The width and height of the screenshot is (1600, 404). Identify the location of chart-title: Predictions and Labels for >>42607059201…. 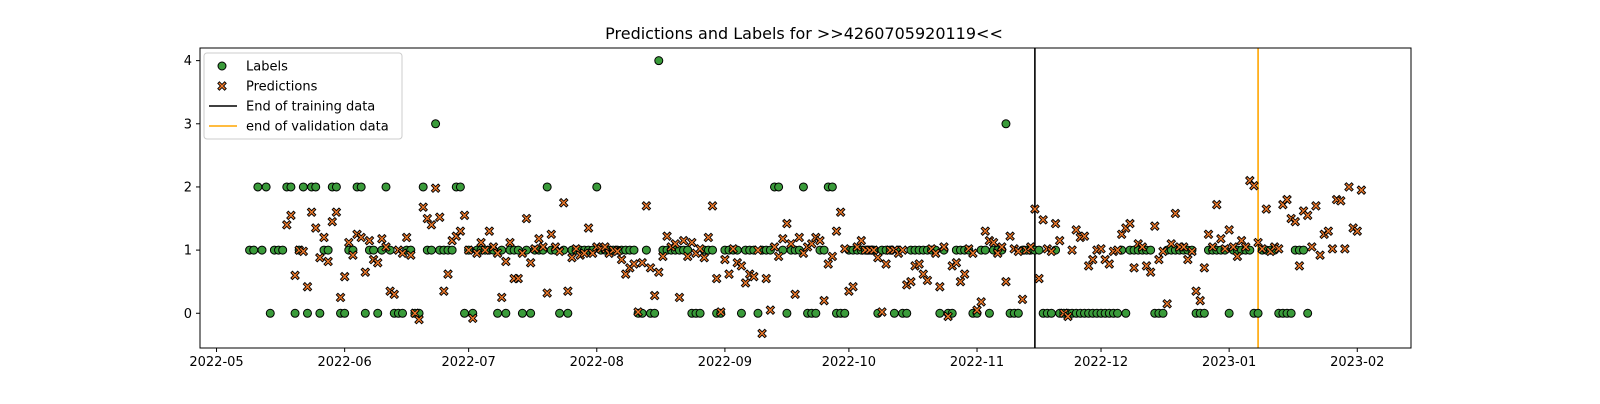
(804, 33).